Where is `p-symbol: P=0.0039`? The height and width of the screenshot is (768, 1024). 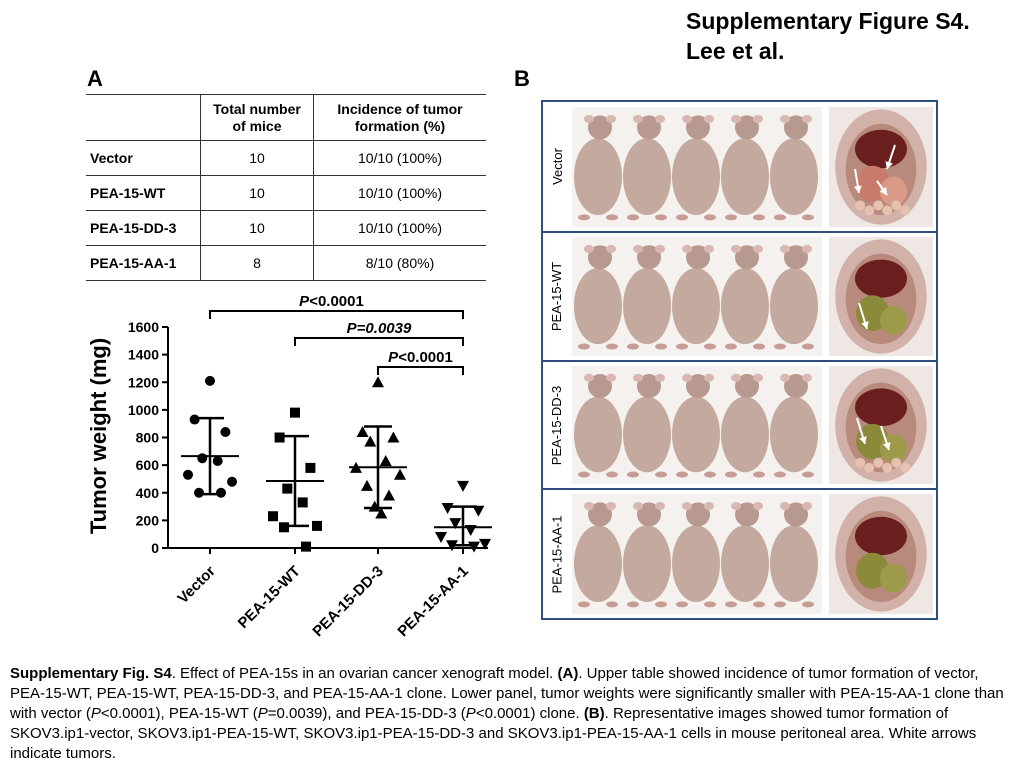 p-symbol: P=0.0039 is located at coordinates (379, 328).